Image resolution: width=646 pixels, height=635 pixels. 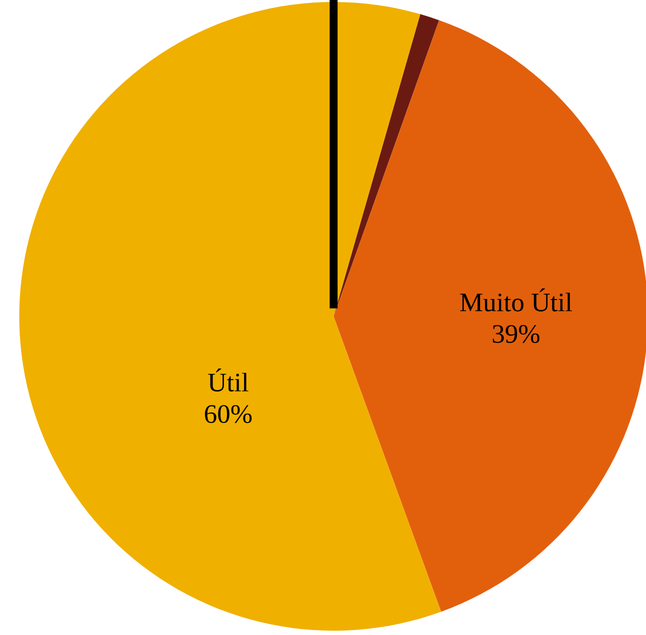 What do you see at coordinates (516, 300) in the screenshot?
I see `slice-label: Muito Útil` at bounding box center [516, 300].